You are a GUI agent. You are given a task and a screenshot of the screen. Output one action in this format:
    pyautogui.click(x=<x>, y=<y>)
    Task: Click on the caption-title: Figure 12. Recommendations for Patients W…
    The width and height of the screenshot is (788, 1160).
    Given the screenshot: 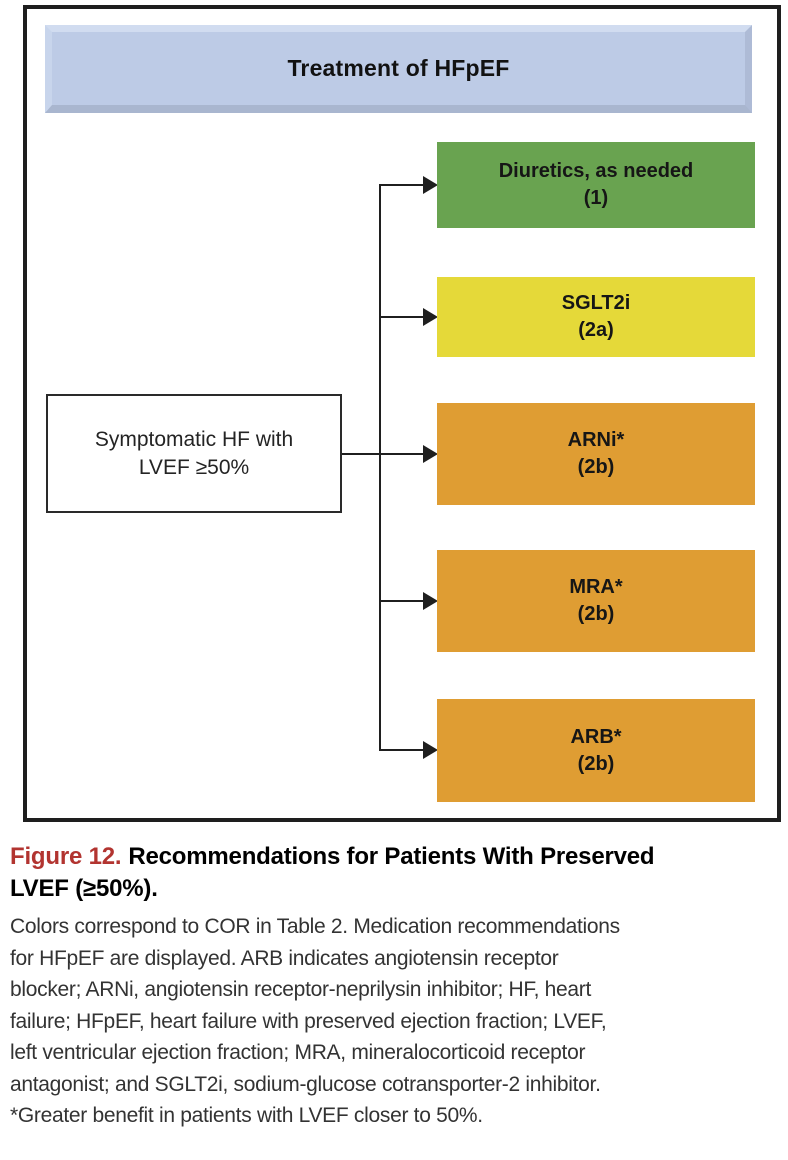 What is the action you would take?
    pyautogui.click(x=396, y=873)
    